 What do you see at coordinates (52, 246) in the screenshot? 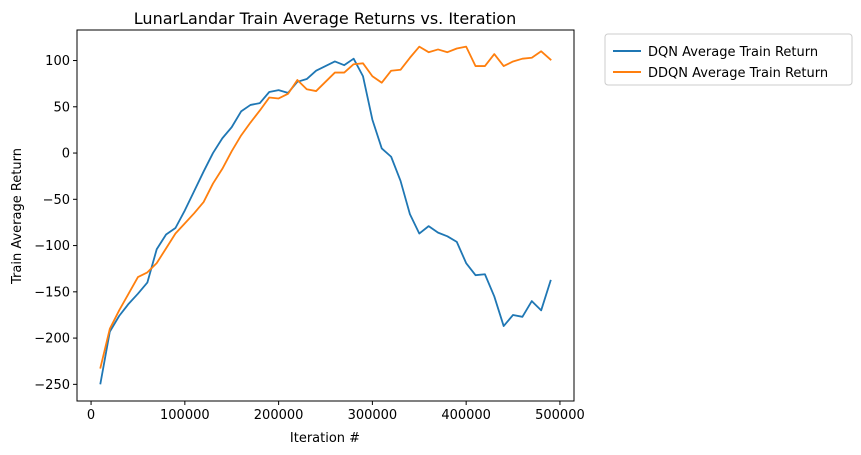
I see `y-tick-label: −100` at bounding box center [52, 246].